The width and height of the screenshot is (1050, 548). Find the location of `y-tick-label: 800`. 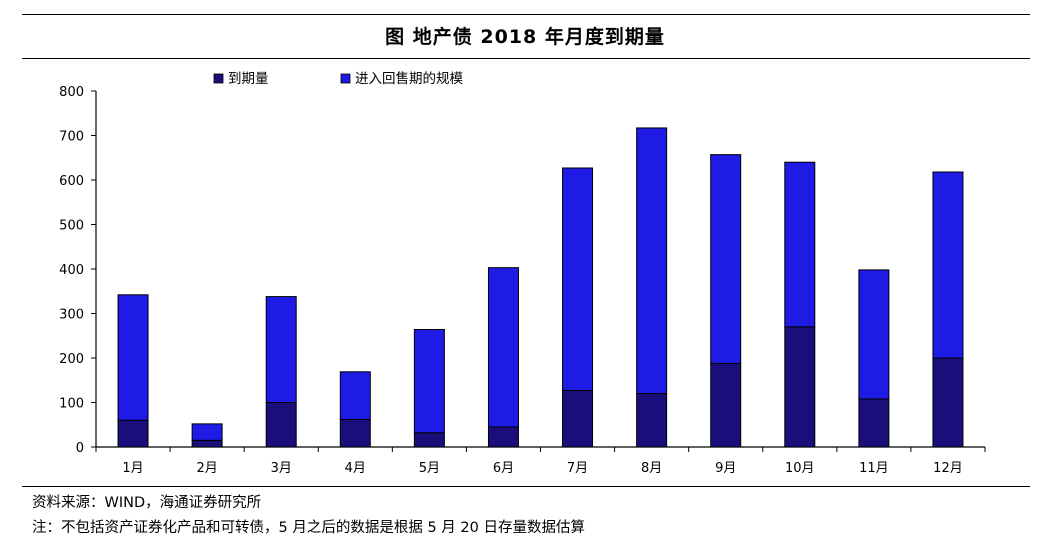

y-tick-label: 800 is located at coordinates (71, 92).